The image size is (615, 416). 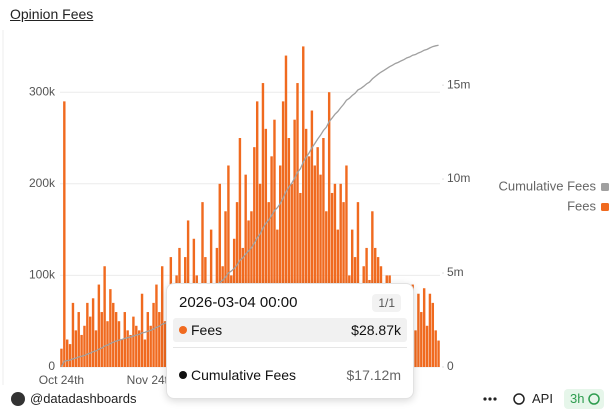 I want to click on tooltip-label: Fees, so click(x=207, y=330).